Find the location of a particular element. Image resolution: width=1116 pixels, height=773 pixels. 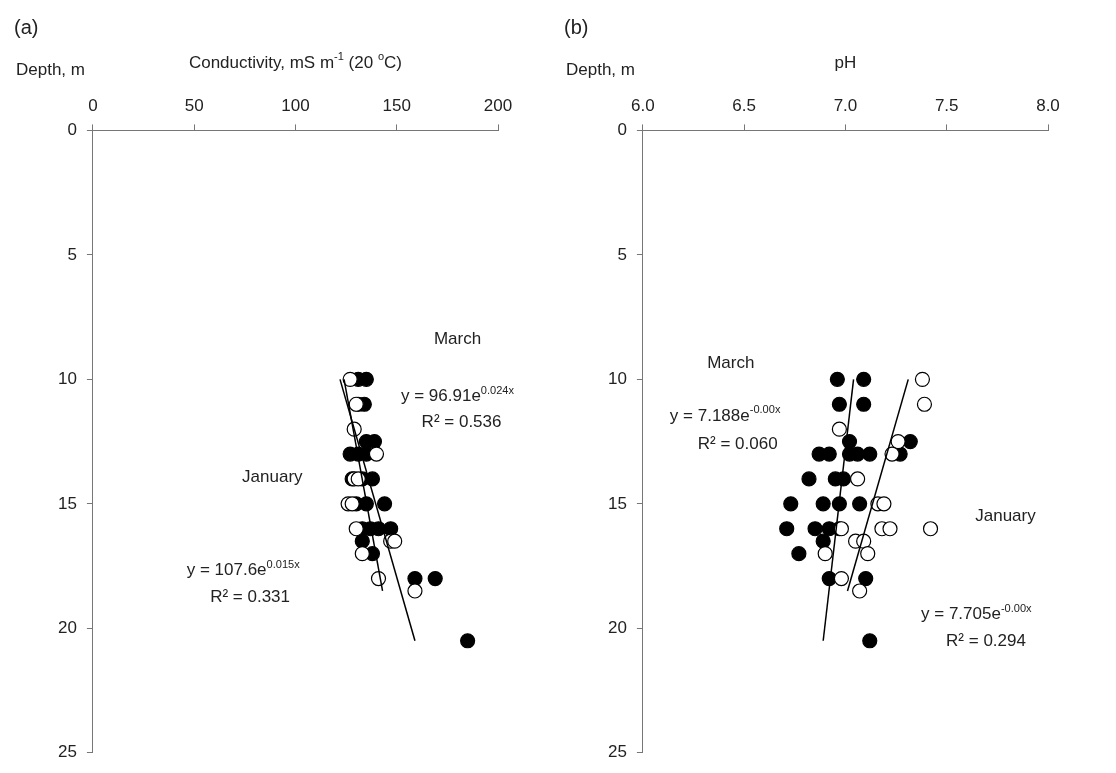

chart-title: (b) is located at coordinates (576, 26).